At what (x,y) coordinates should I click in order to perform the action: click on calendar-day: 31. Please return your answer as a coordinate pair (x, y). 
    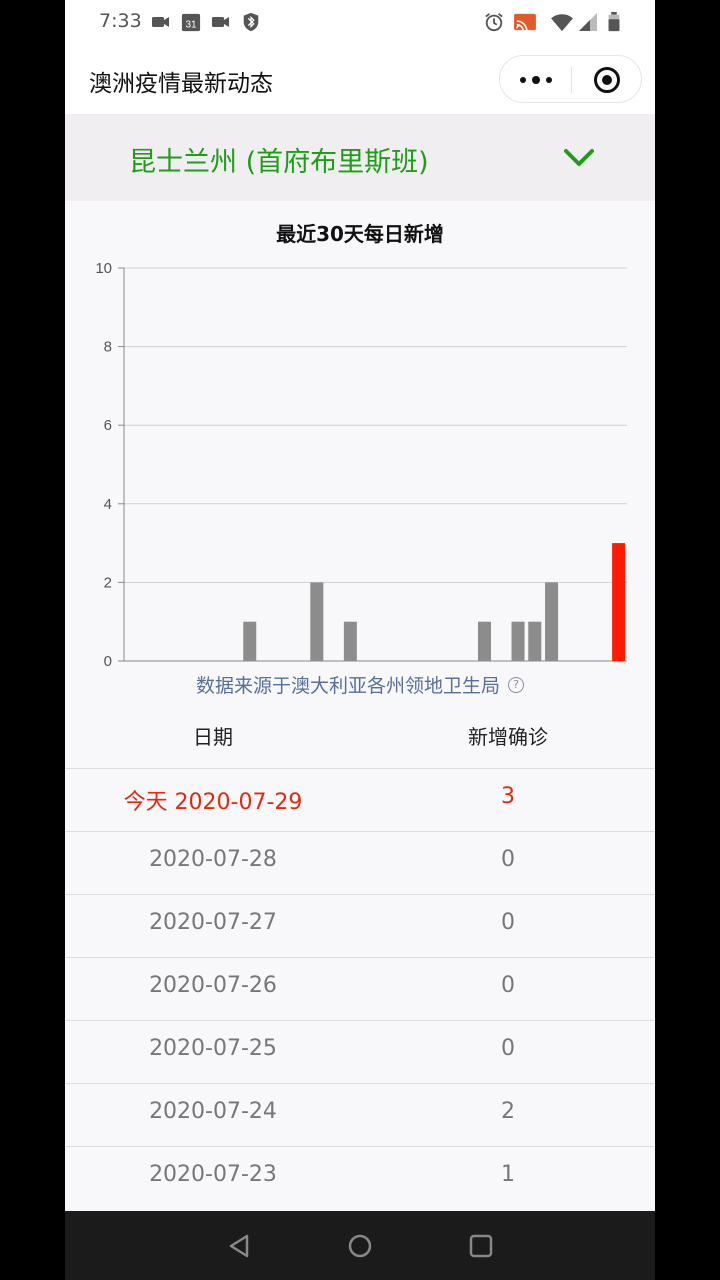
    Looking at the image, I should click on (191, 24).